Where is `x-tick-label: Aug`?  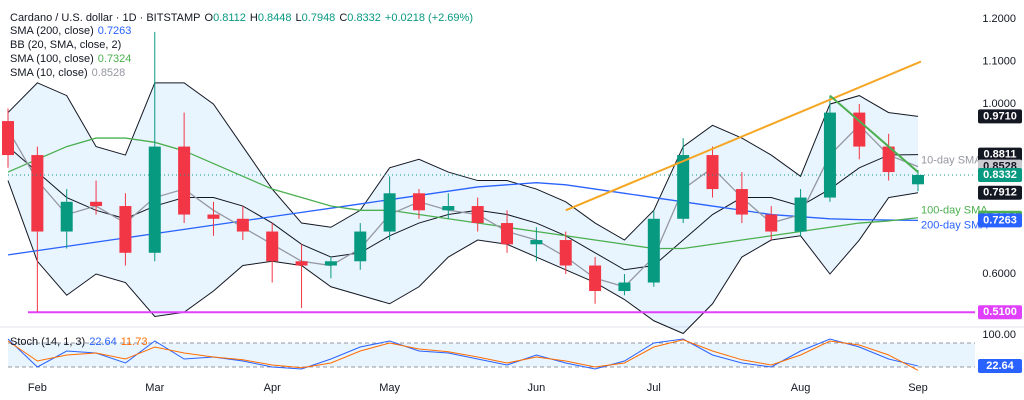 x-tick-label: Aug is located at coordinates (801, 388).